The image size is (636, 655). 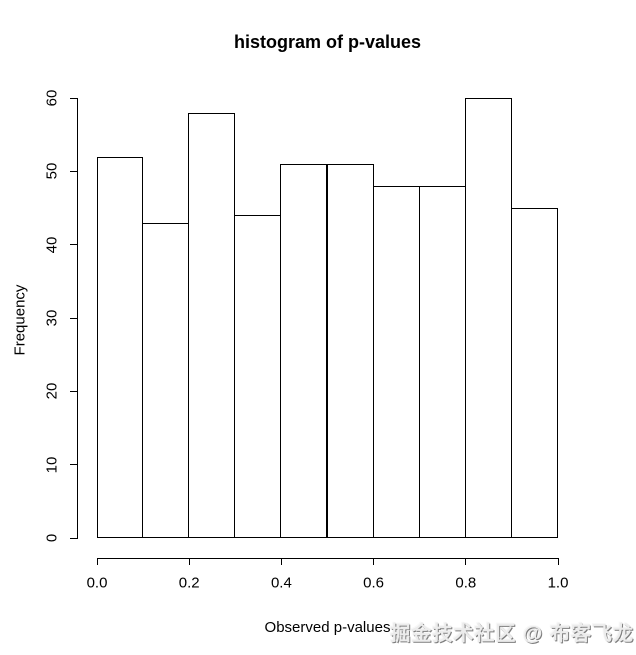 I want to click on y-tick-label: 40, so click(x=52, y=244).